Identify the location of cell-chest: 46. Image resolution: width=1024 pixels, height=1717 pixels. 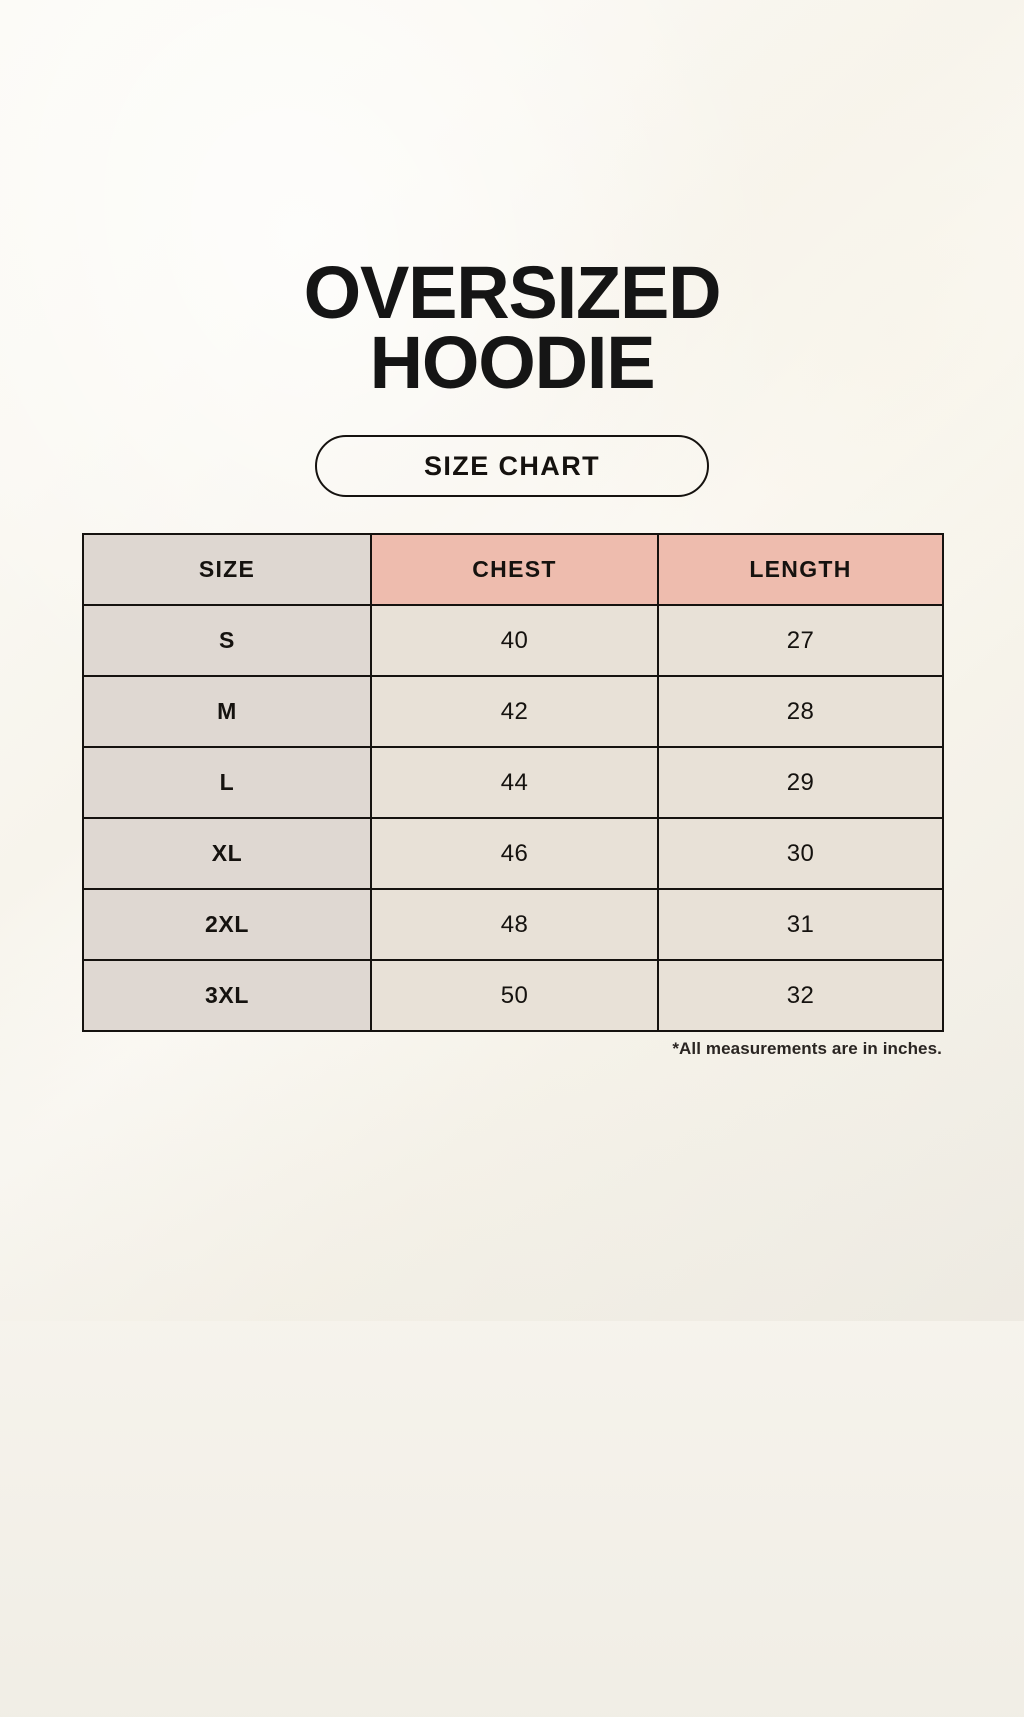
(514, 853).